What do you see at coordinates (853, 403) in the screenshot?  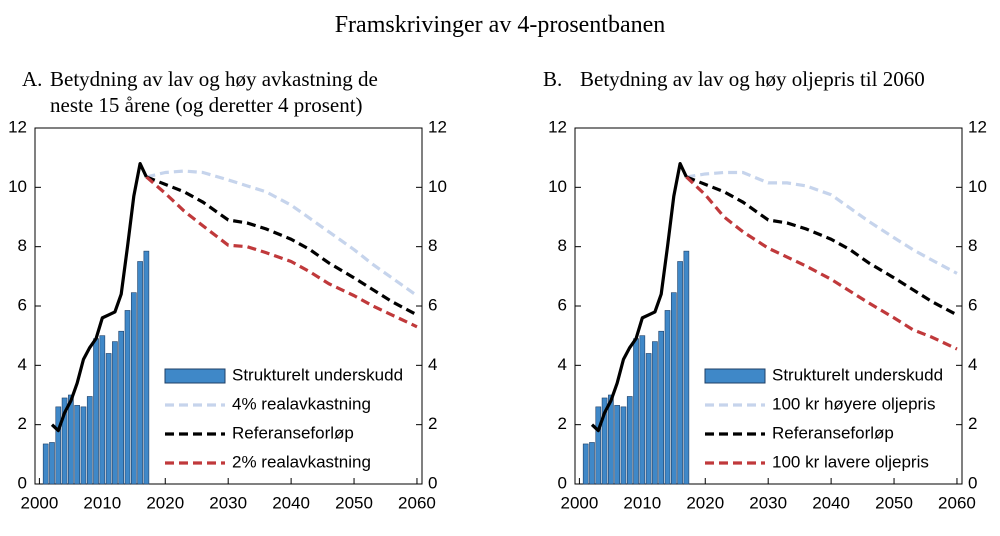 I see `legend-label: 100 kr høyere oljepris` at bounding box center [853, 403].